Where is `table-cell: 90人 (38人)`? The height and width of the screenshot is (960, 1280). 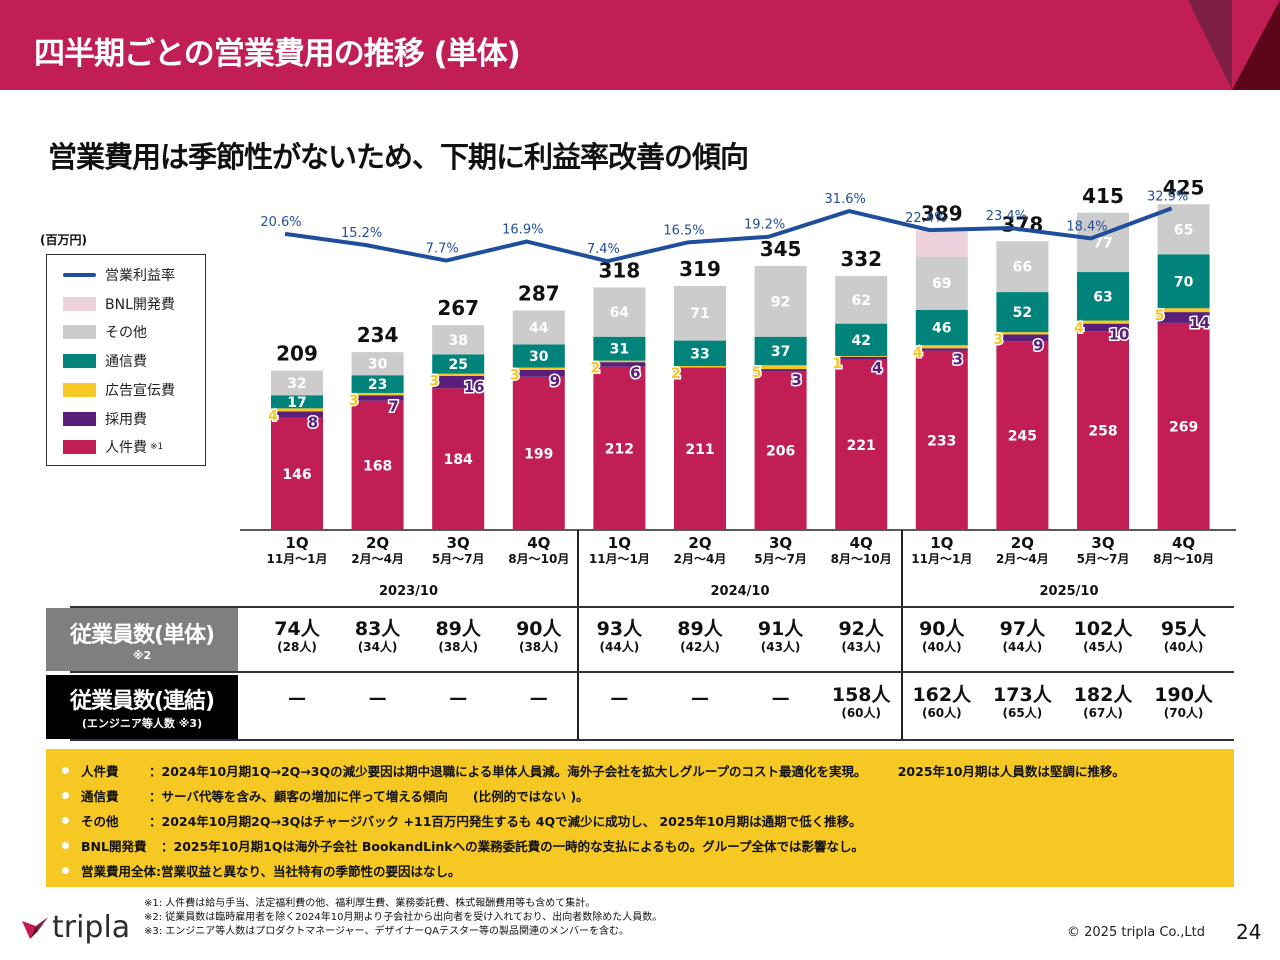
table-cell: 90人 (38人) is located at coordinates (538, 636).